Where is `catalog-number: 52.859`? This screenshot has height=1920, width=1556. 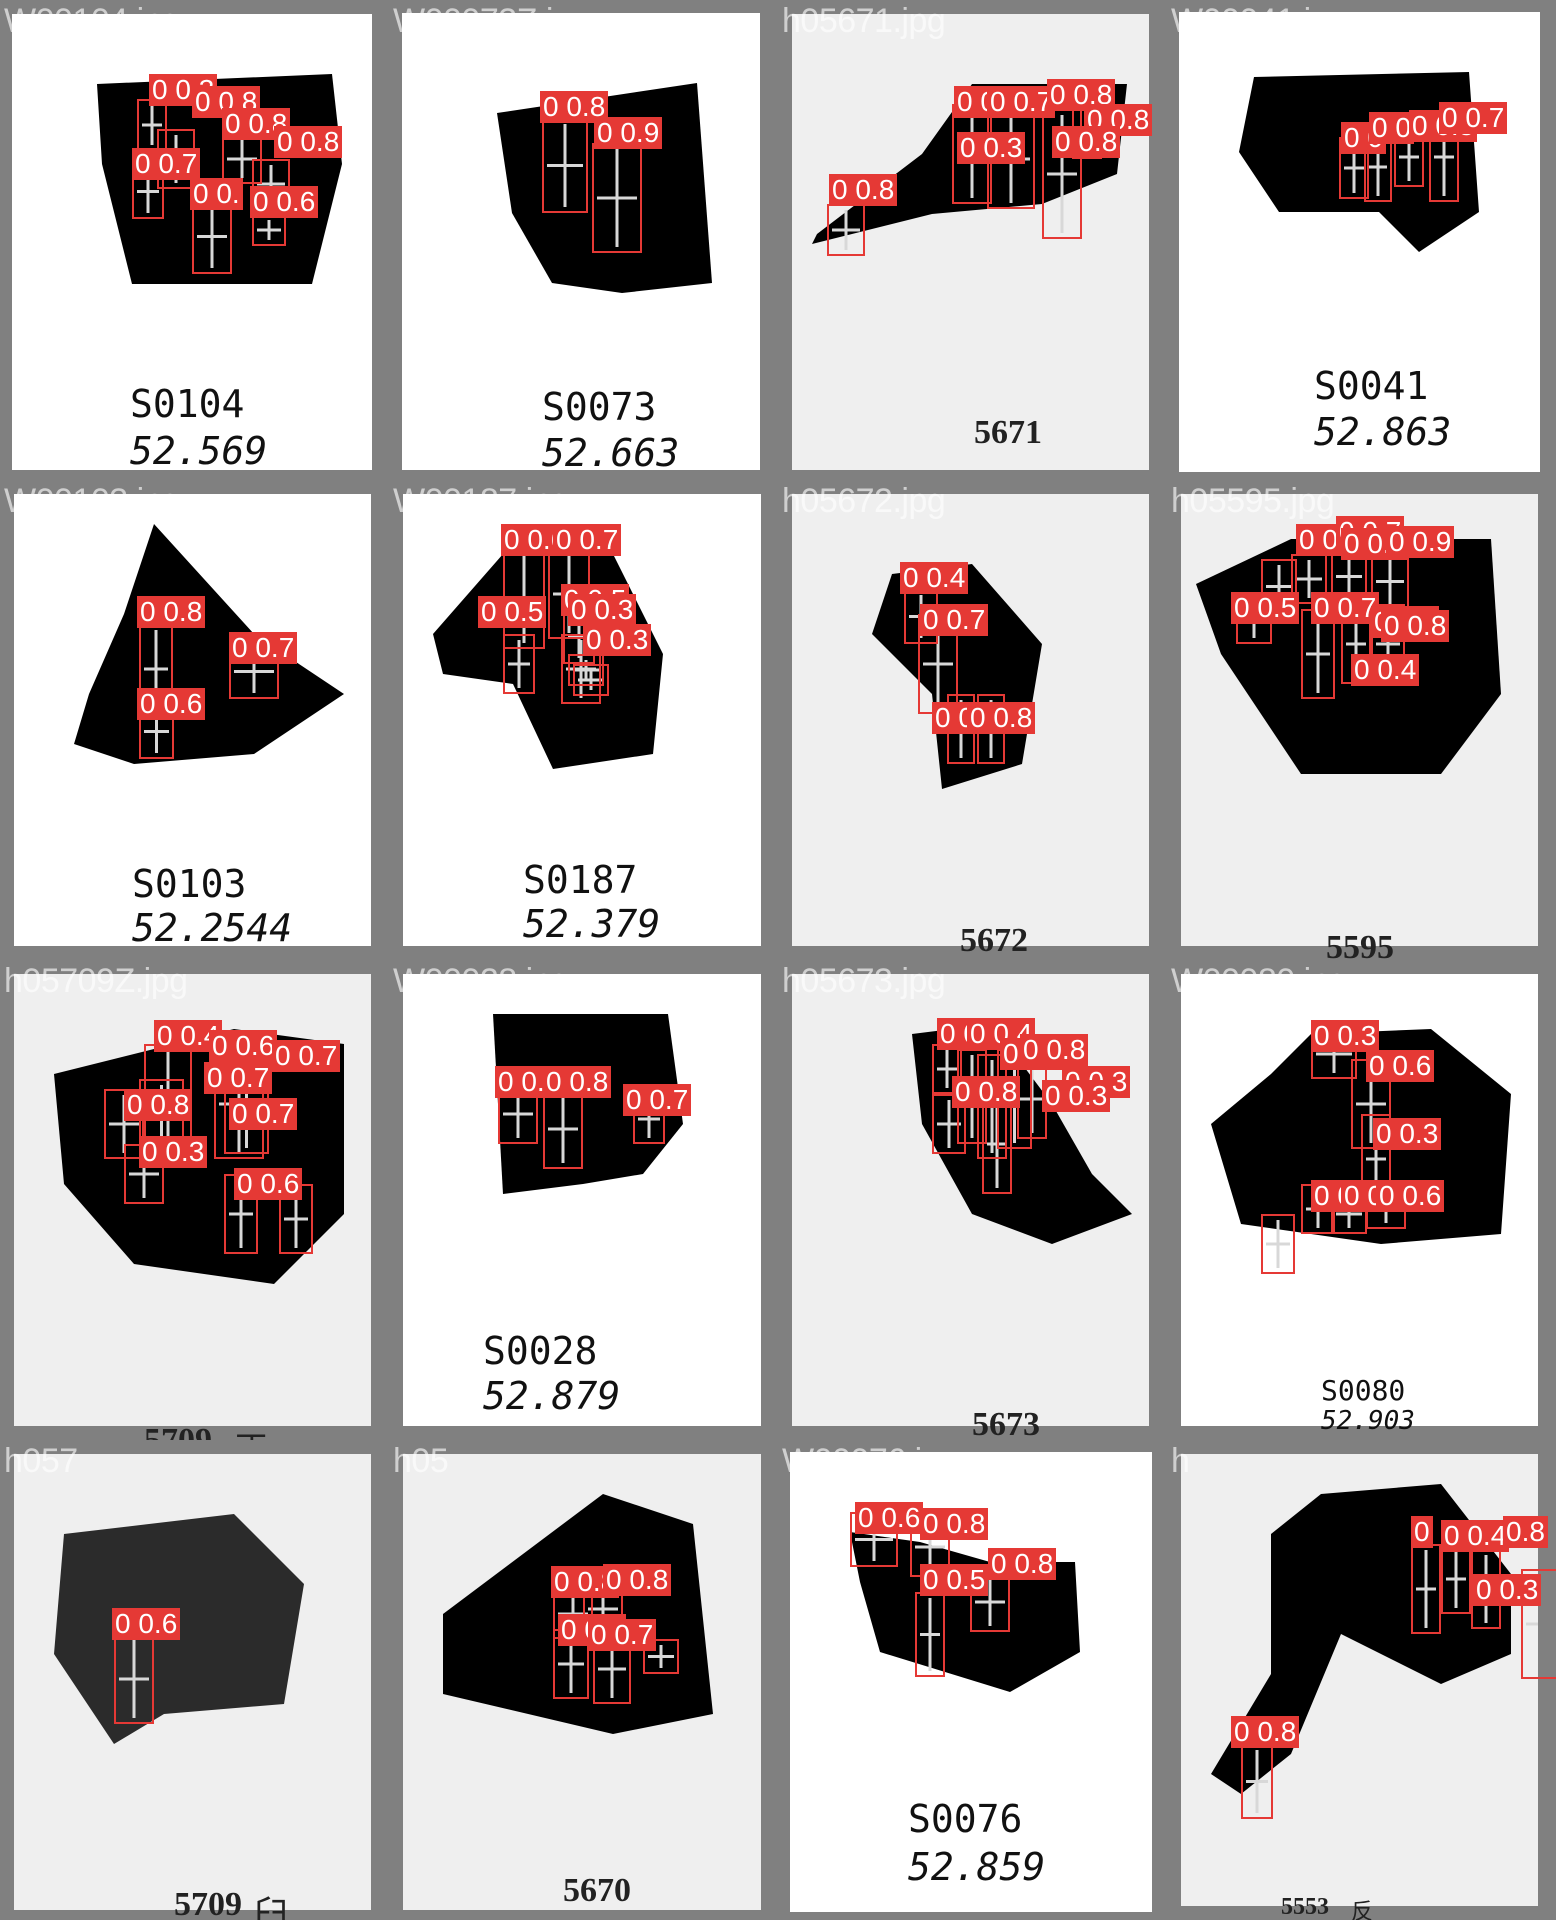
catalog-number: 52.859 is located at coordinates (977, 1867).